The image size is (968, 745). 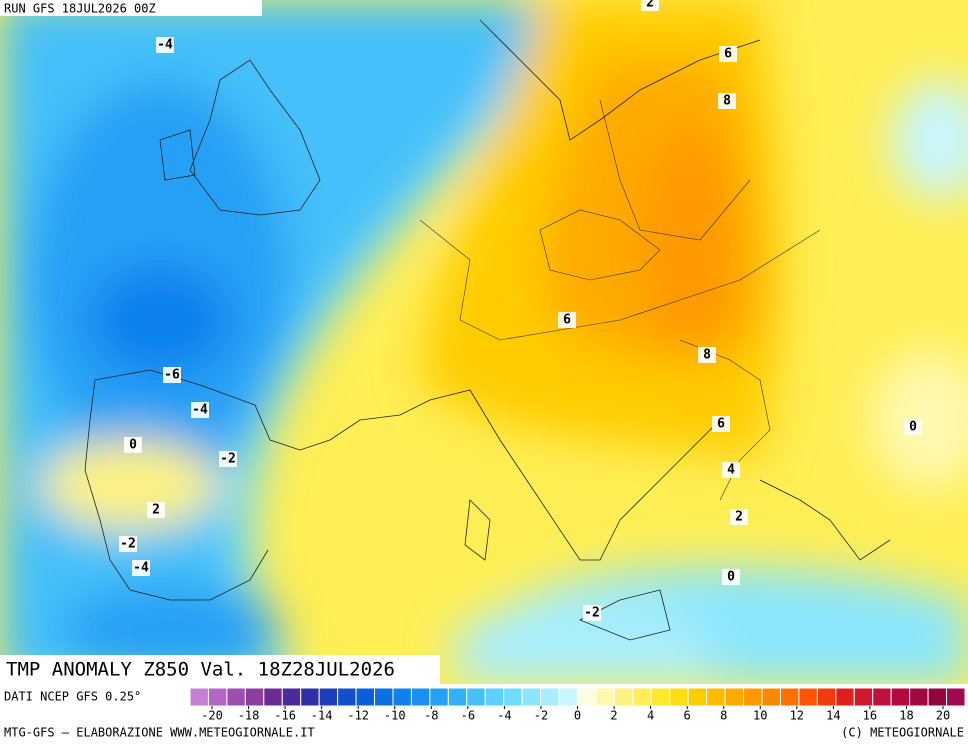 I want to click on colorbar-tick-label: 0, so click(x=577, y=716).